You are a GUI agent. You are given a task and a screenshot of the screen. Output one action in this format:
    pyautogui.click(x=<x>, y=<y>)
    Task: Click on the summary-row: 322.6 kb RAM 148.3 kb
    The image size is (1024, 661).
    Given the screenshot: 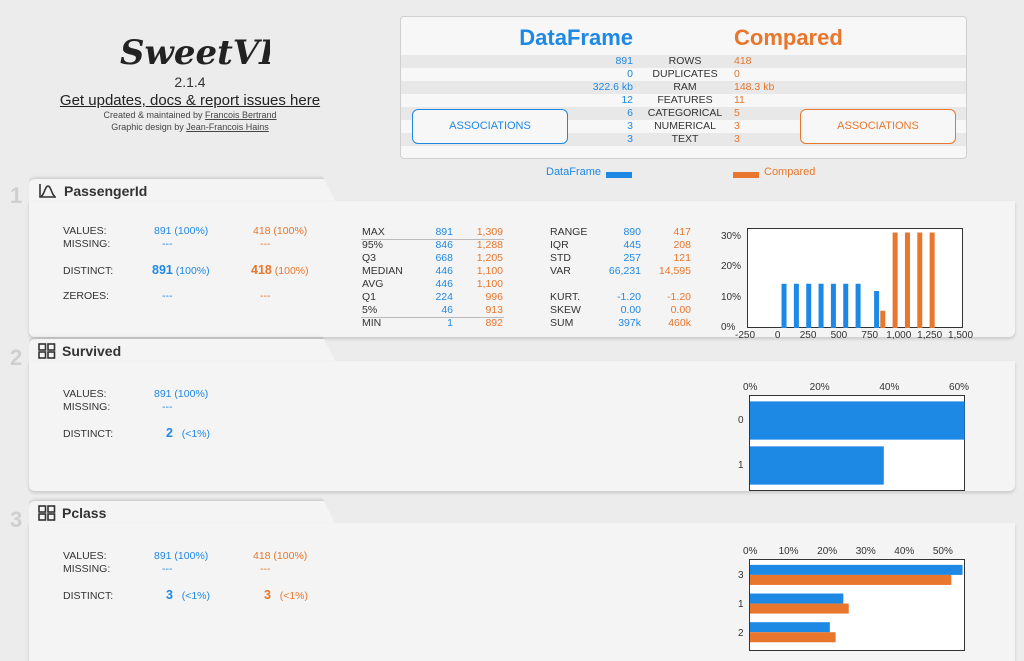 What is the action you would take?
    pyautogui.click(x=683, y=87)
    